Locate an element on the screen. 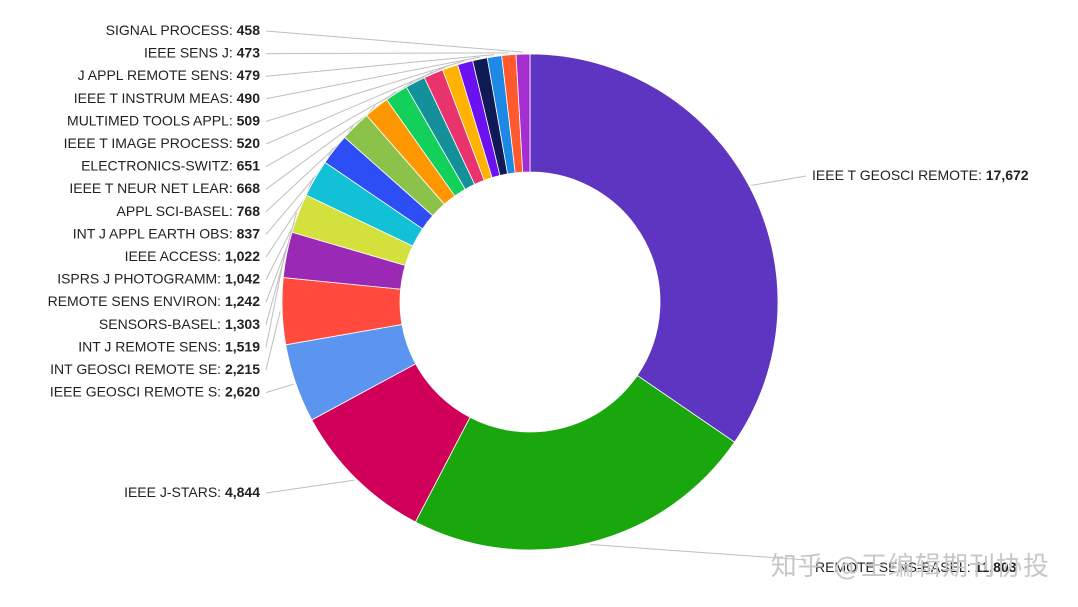  slice-signal-process is located at coordinates (523, 113).